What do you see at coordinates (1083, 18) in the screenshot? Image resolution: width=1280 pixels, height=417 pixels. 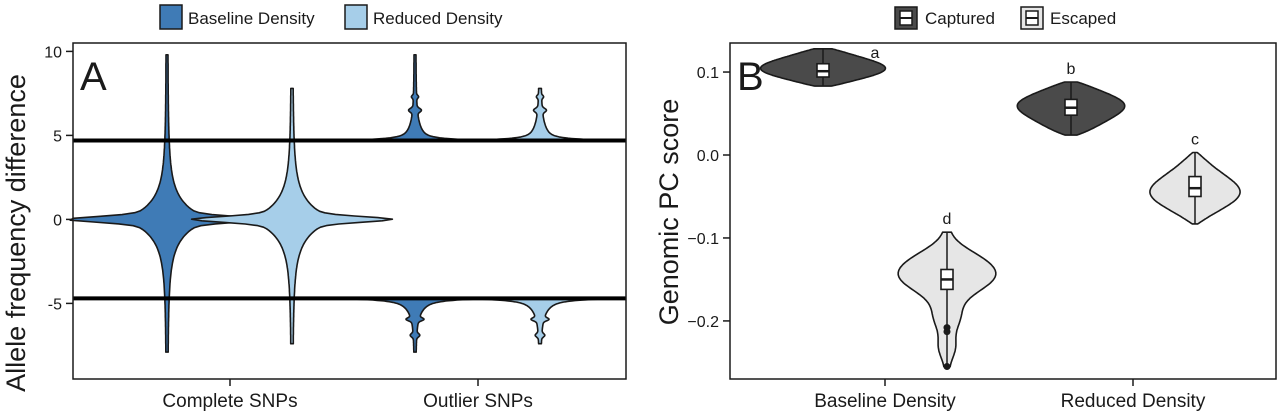 I see `legend-label-escaped: Escaped` at bounding box center [1083, 18].